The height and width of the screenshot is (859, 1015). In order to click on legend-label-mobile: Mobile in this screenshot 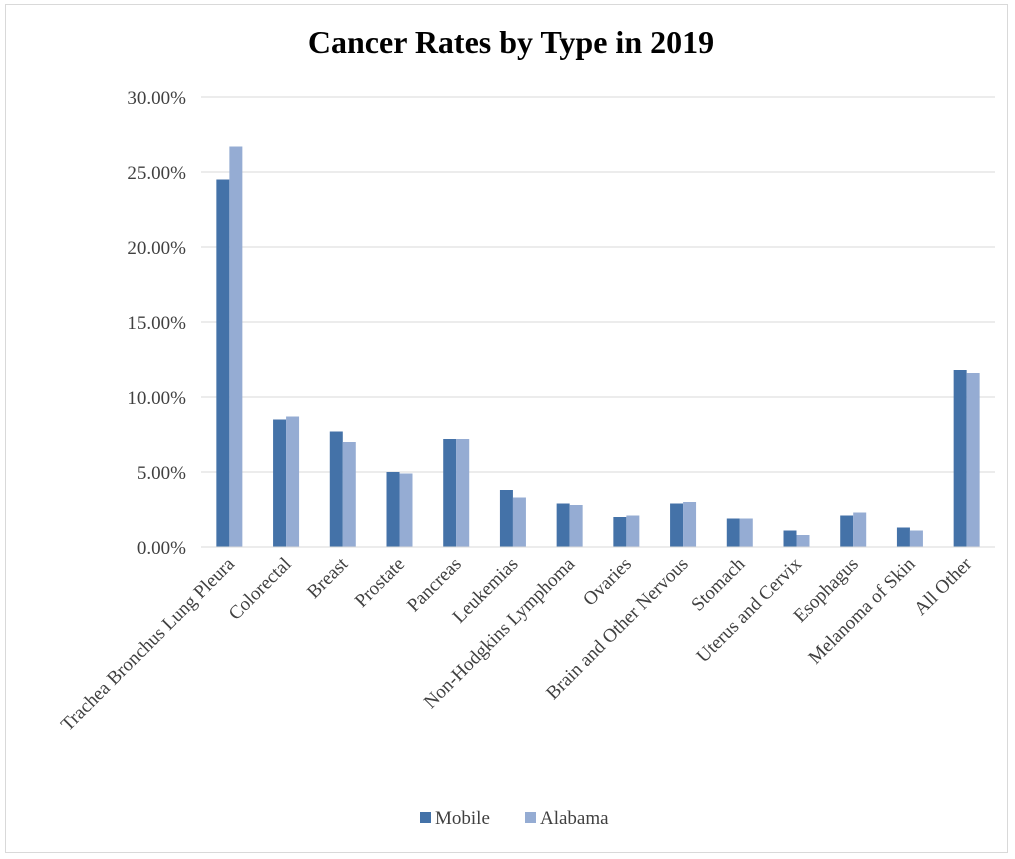, I will do `click(462, 818)`.